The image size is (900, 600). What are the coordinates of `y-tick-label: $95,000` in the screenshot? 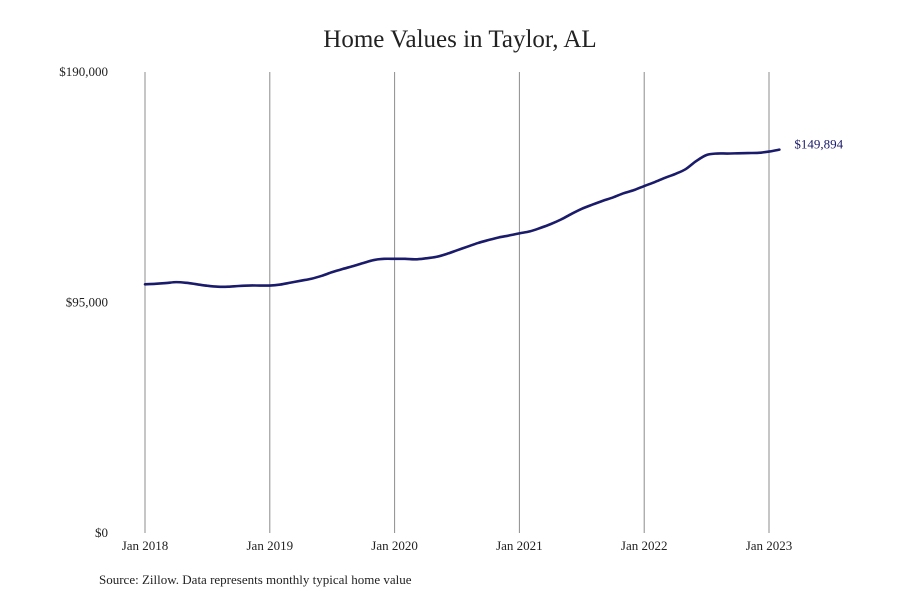 It's located at (87, 302).